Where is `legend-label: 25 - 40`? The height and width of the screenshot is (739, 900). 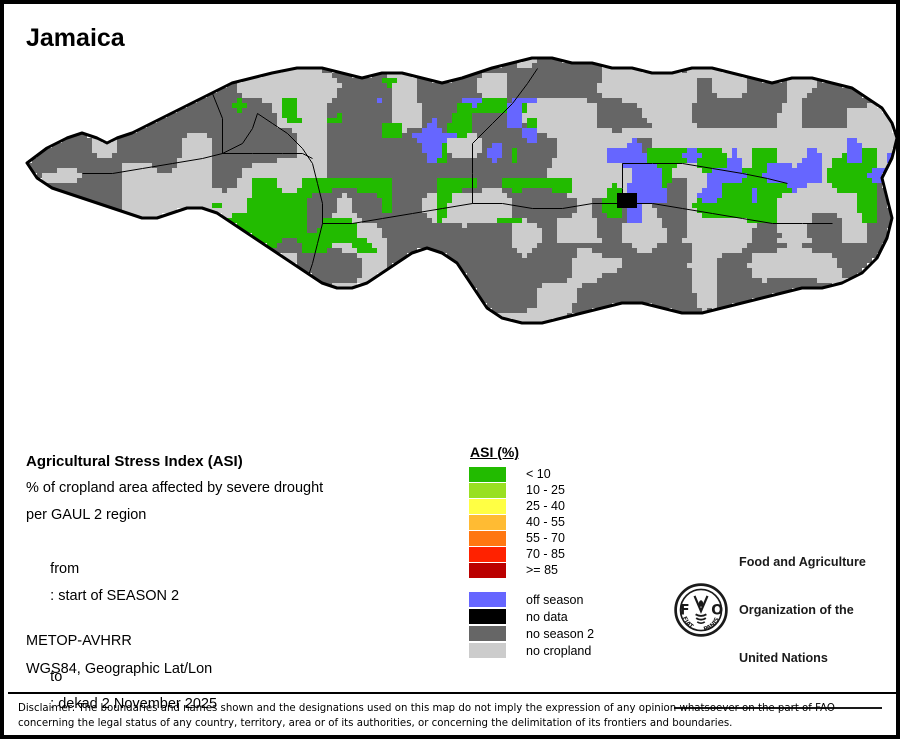 legend-label: 25 - 40 is located at coordinates (545, 506).